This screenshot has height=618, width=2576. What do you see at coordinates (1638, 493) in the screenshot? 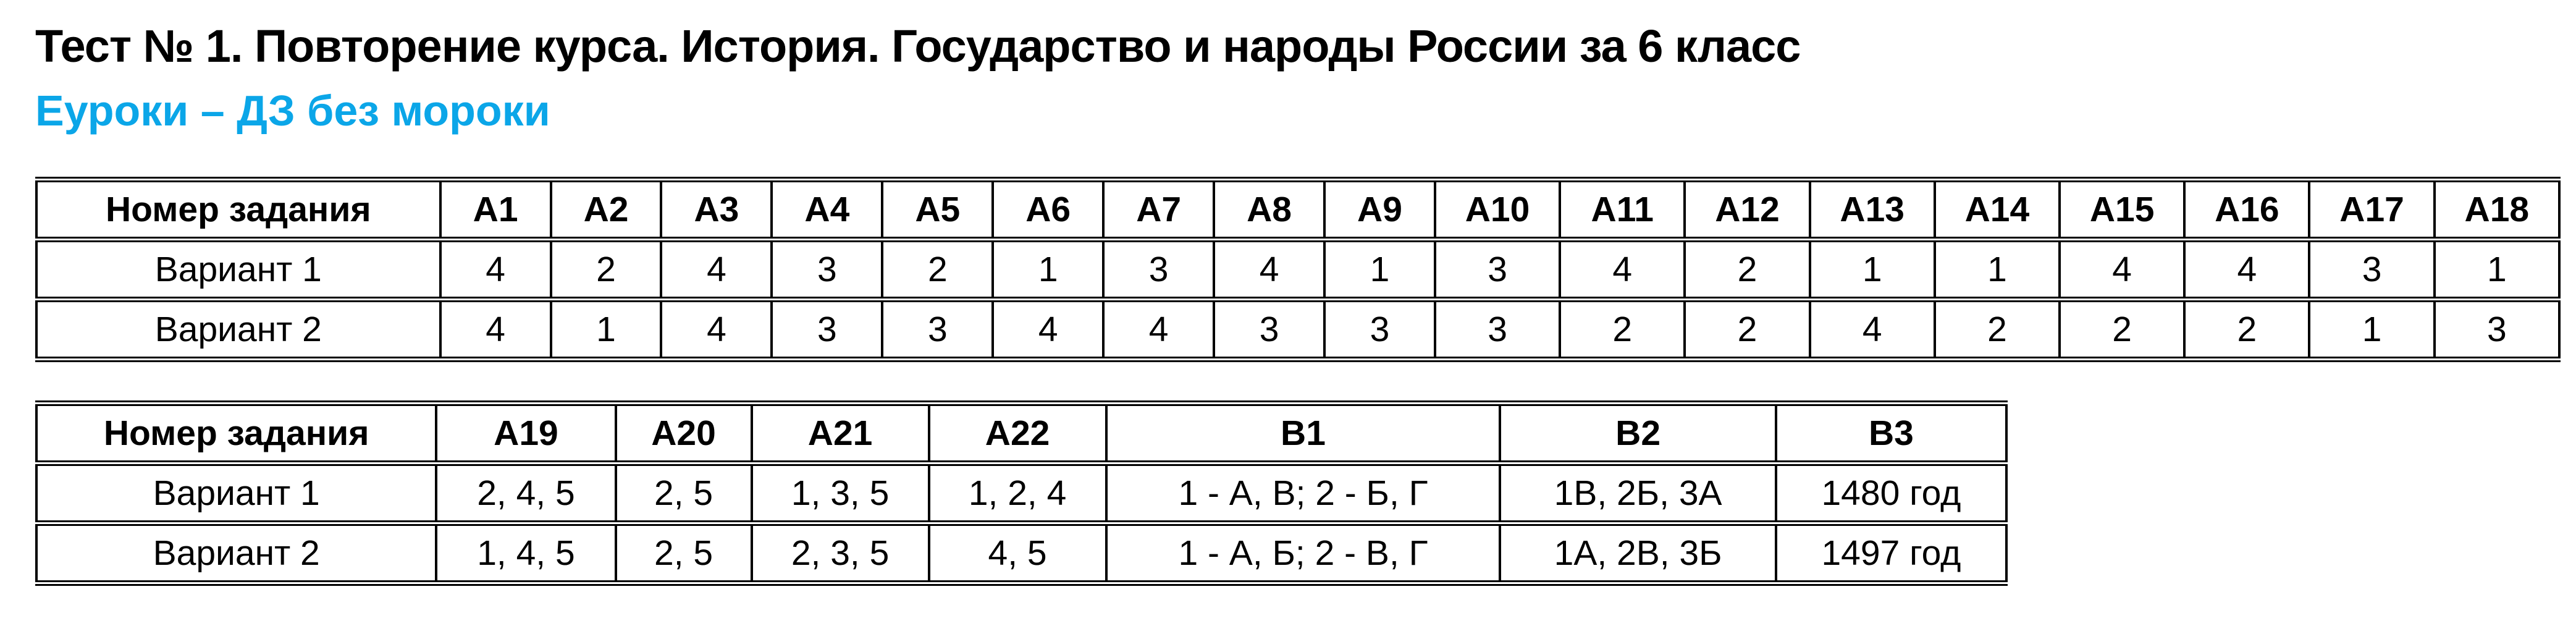
I see `table2-answer-cell: 1В, 2Б, 3А` at bounding box center [1638, 493].